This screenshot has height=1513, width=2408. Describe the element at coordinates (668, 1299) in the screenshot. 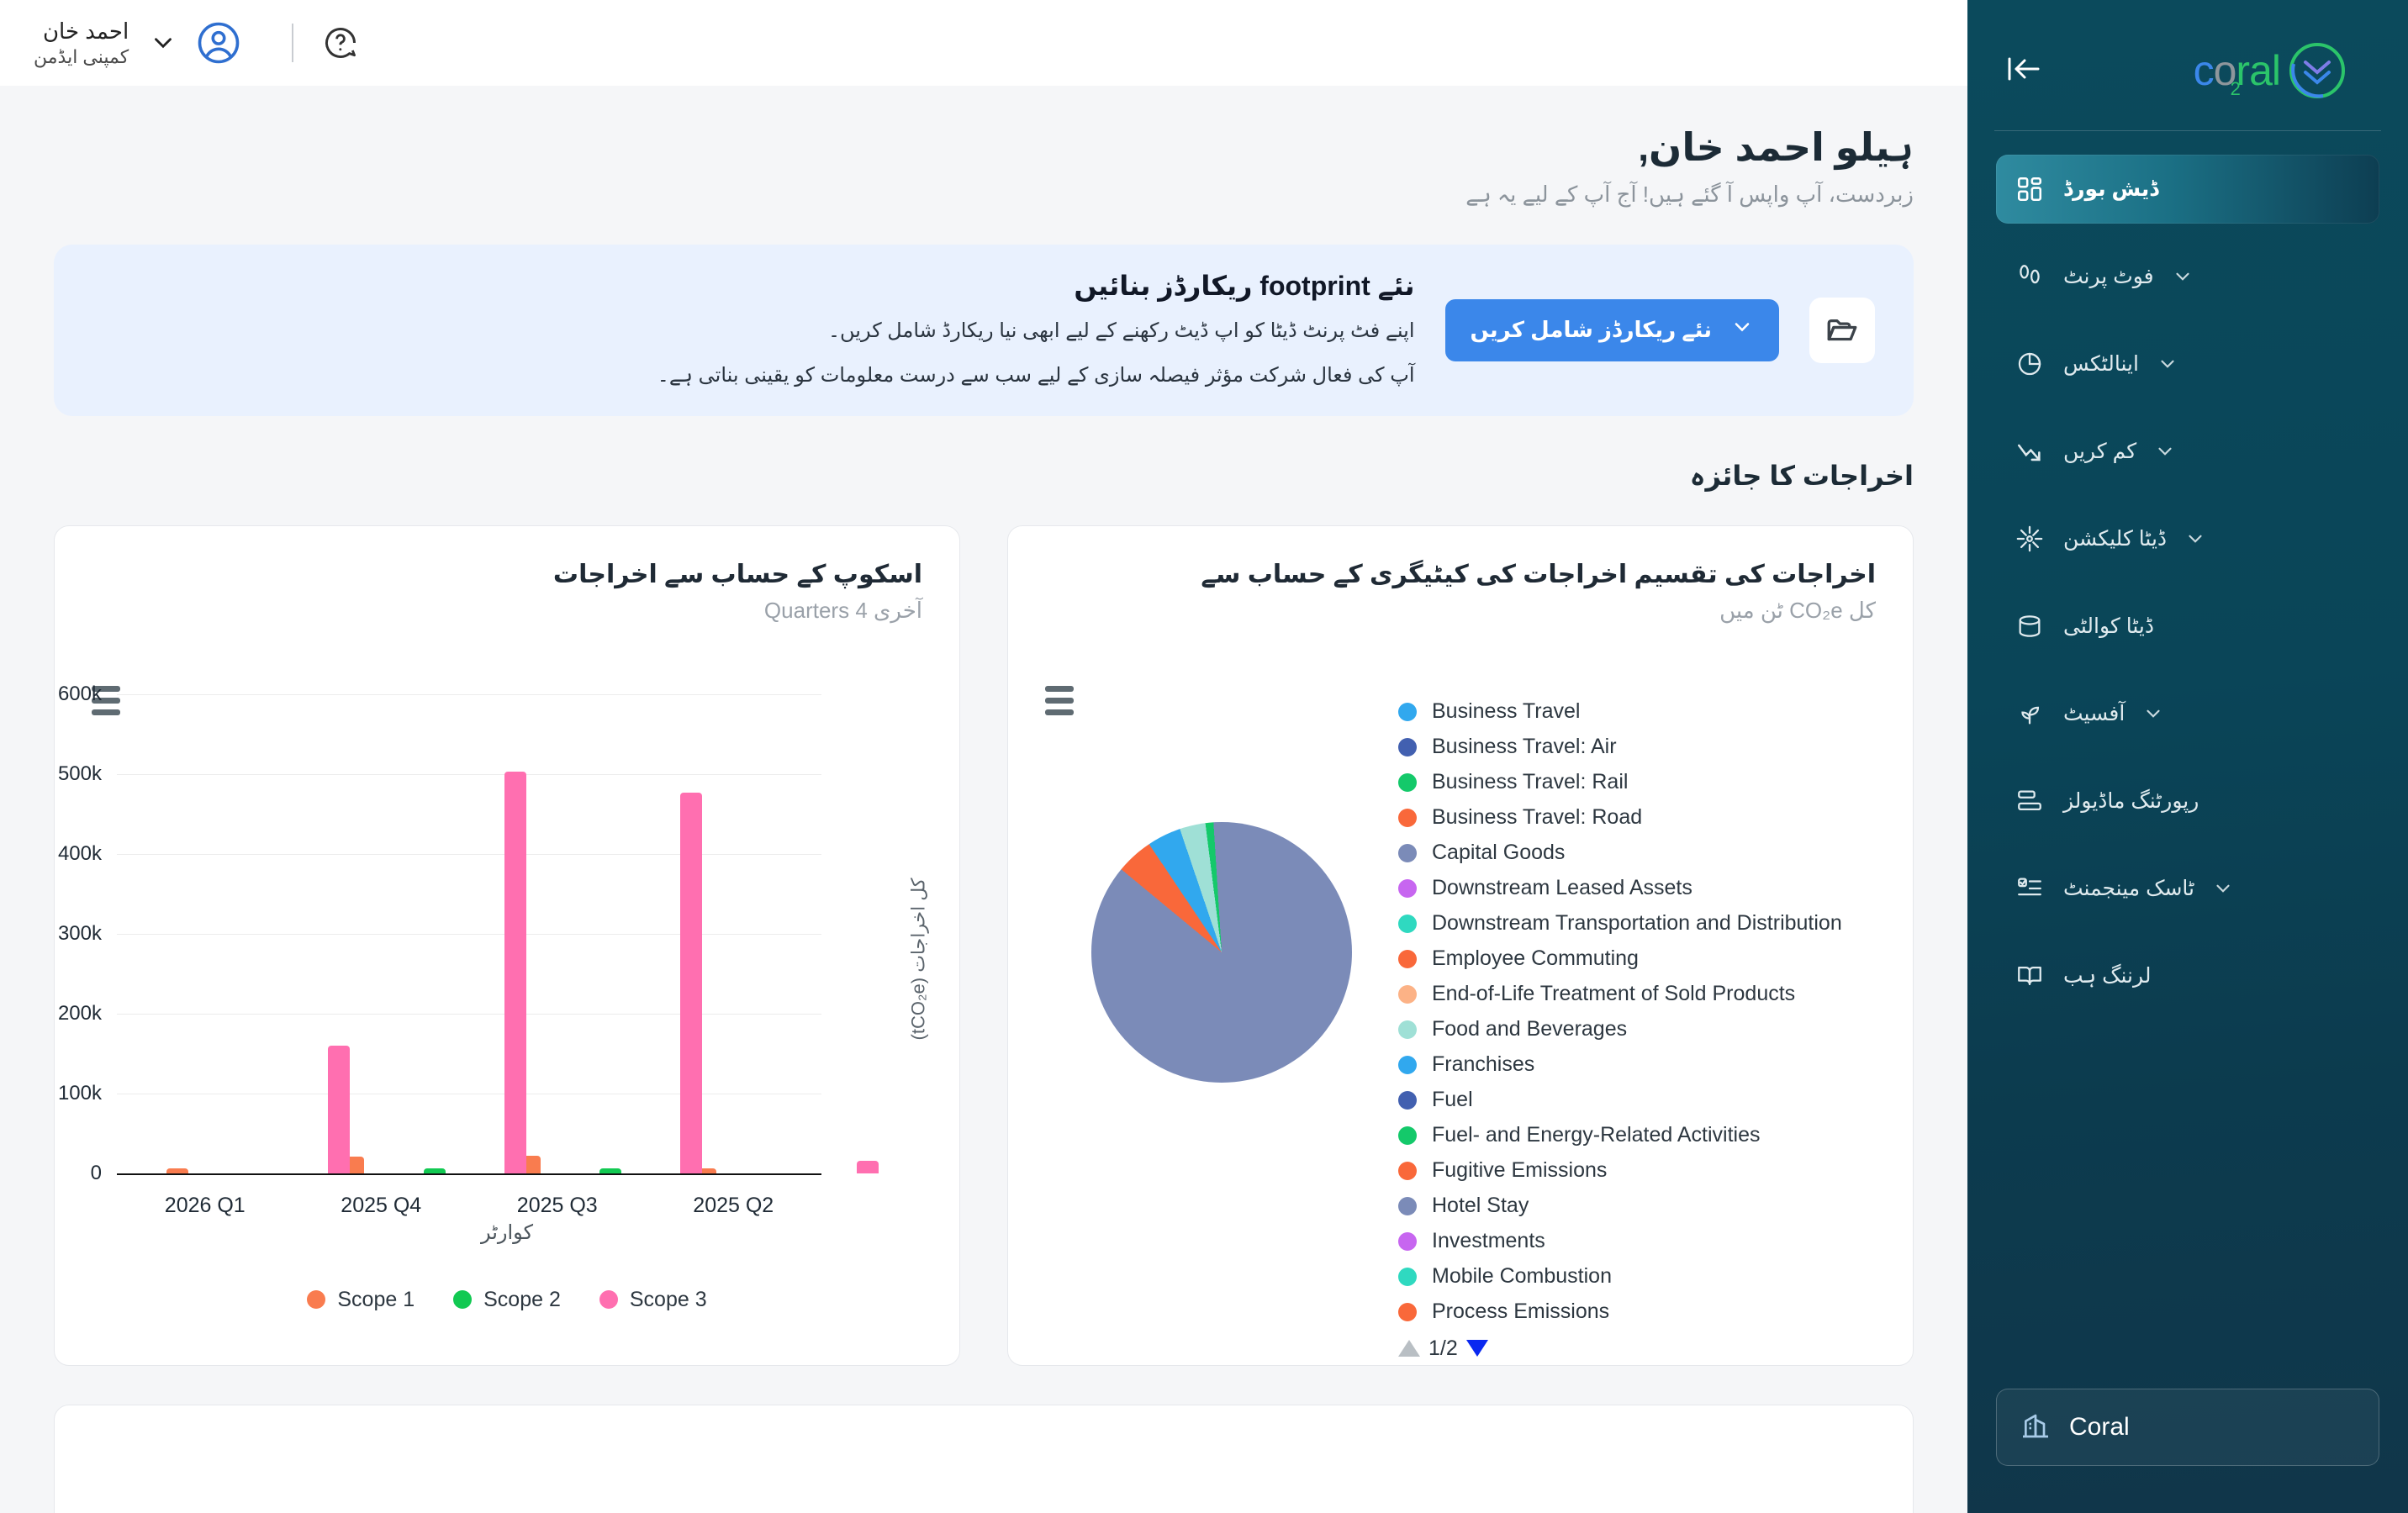

I see `legend-label: Scope 3` at that location.